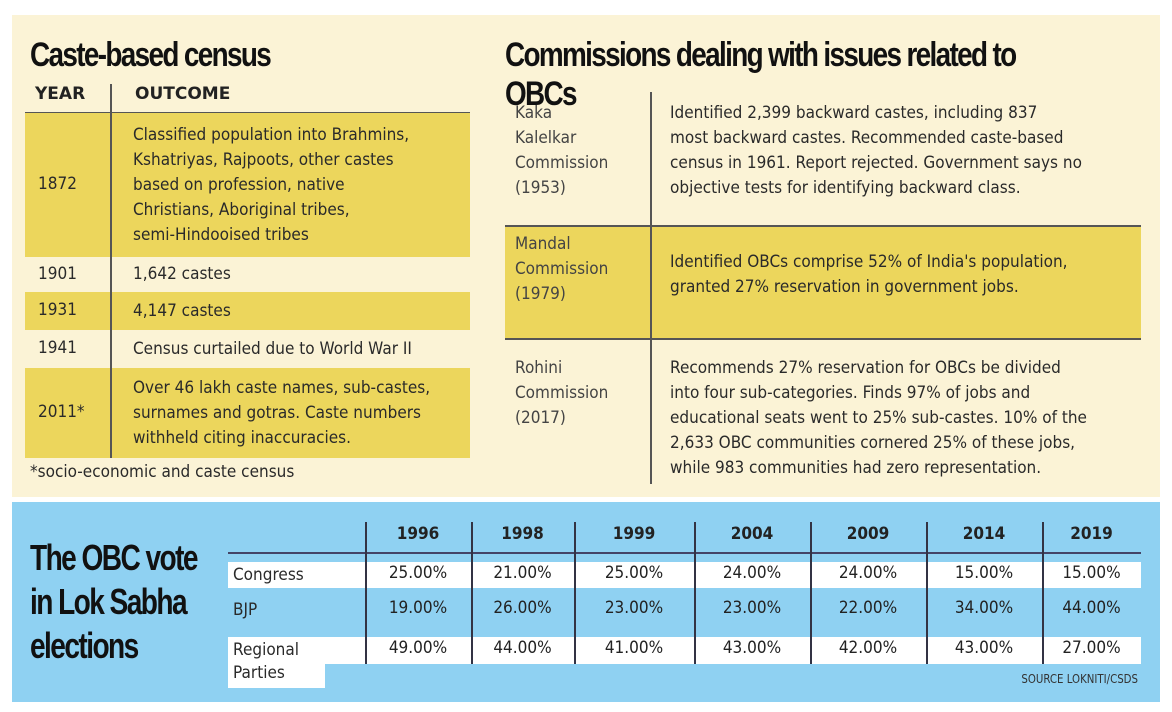  Describe the element at coordinates (522, 534) in the screenshot. I see `year-header: 1998` at that location.